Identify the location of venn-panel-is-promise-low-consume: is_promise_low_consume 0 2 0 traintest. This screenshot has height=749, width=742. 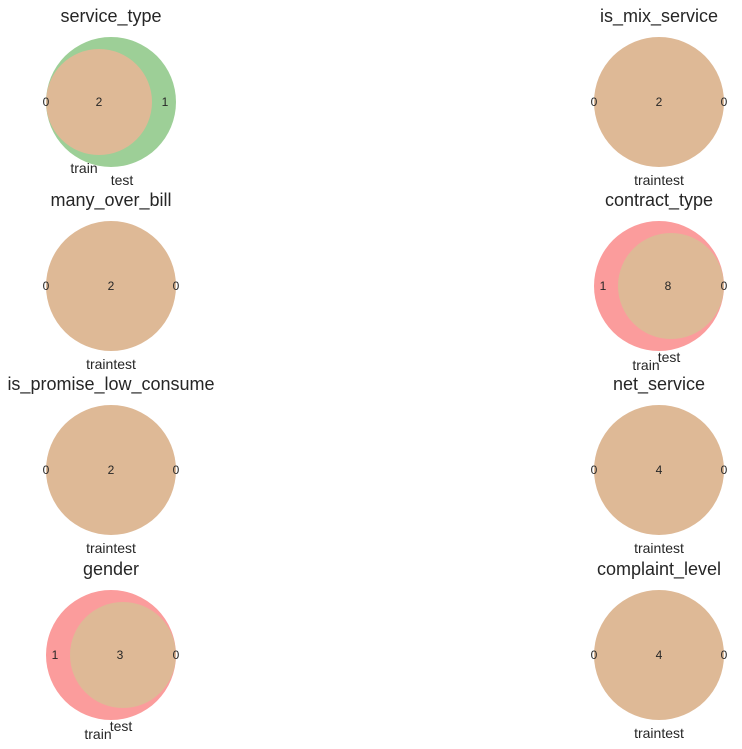
(110, 465).